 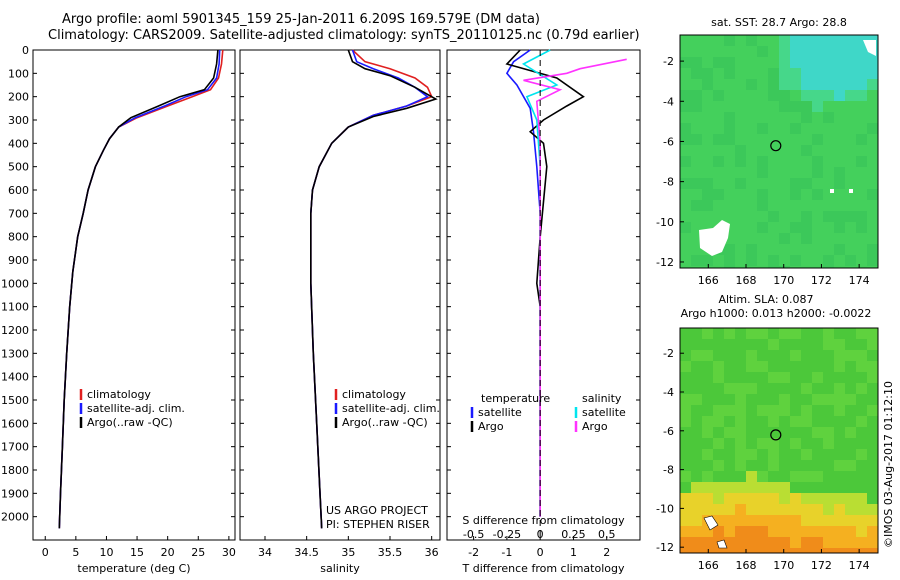 I want to click on y-tick-label: 1200, so click(x=15, y=330).